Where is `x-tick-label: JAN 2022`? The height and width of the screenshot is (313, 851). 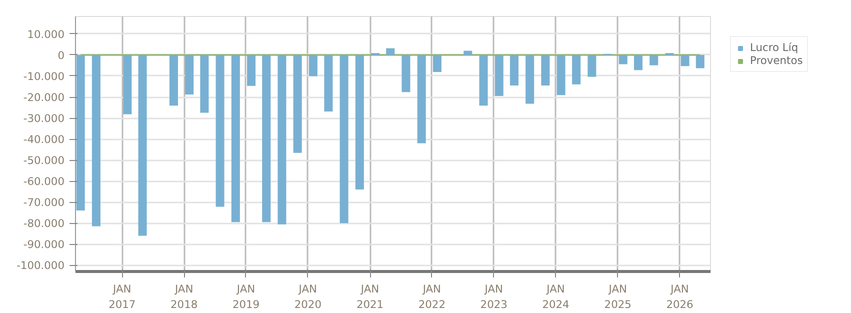 x-tick-label: JAN 2022 is located at coordinates (432, 297).